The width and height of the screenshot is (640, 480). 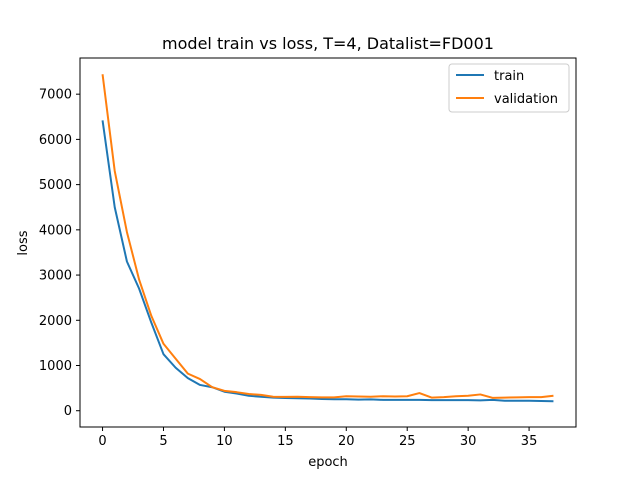 What do you see at coordinates (317, 438) in the screenshot?
I see `x-axis: 0 5 10 15 20 25 30 35` at bounding box center [317, 438].